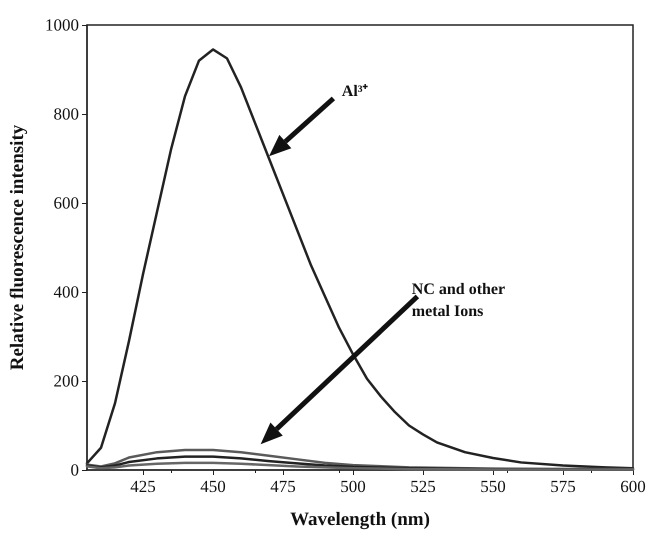 This screenshot has width=658, height=543. I want to click on annotation: Al³⁺, so click(355, 91).